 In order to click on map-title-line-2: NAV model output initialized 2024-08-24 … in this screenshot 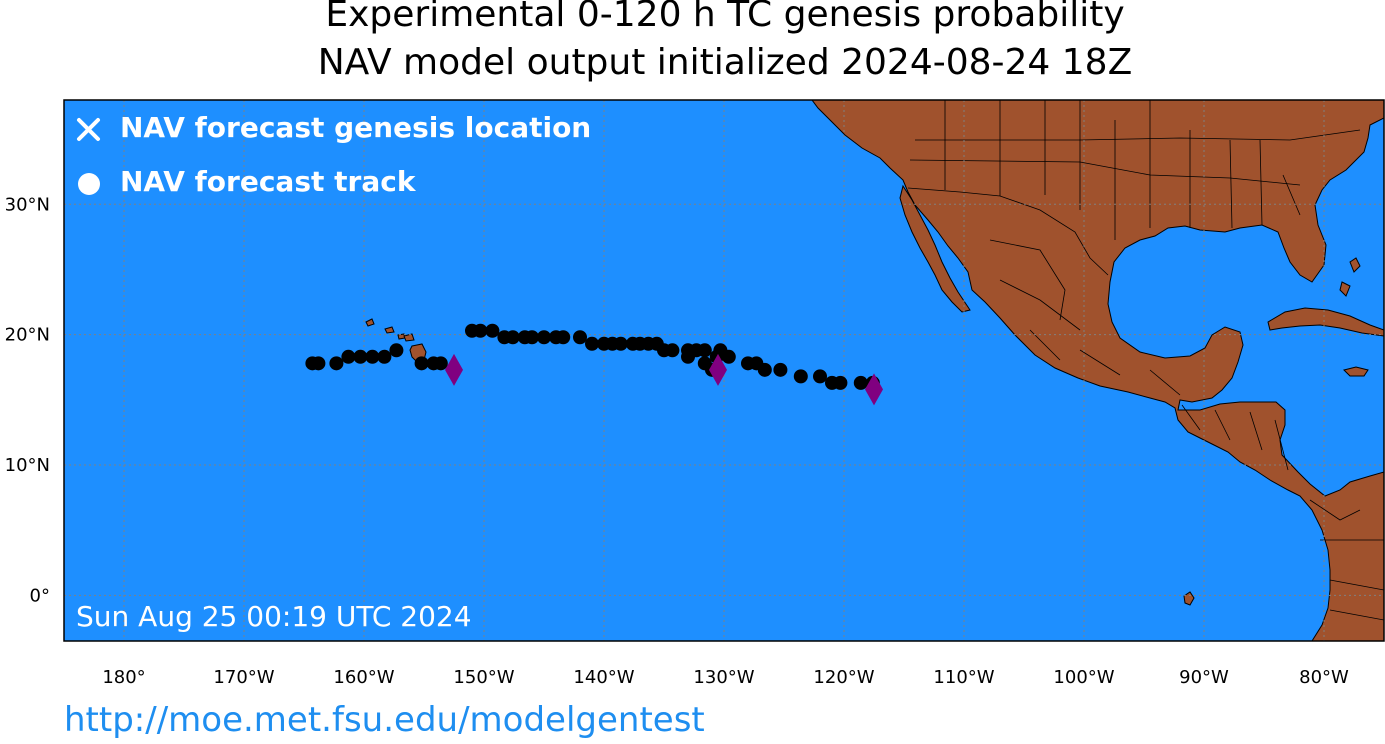, I will do `click(725, 62)`.